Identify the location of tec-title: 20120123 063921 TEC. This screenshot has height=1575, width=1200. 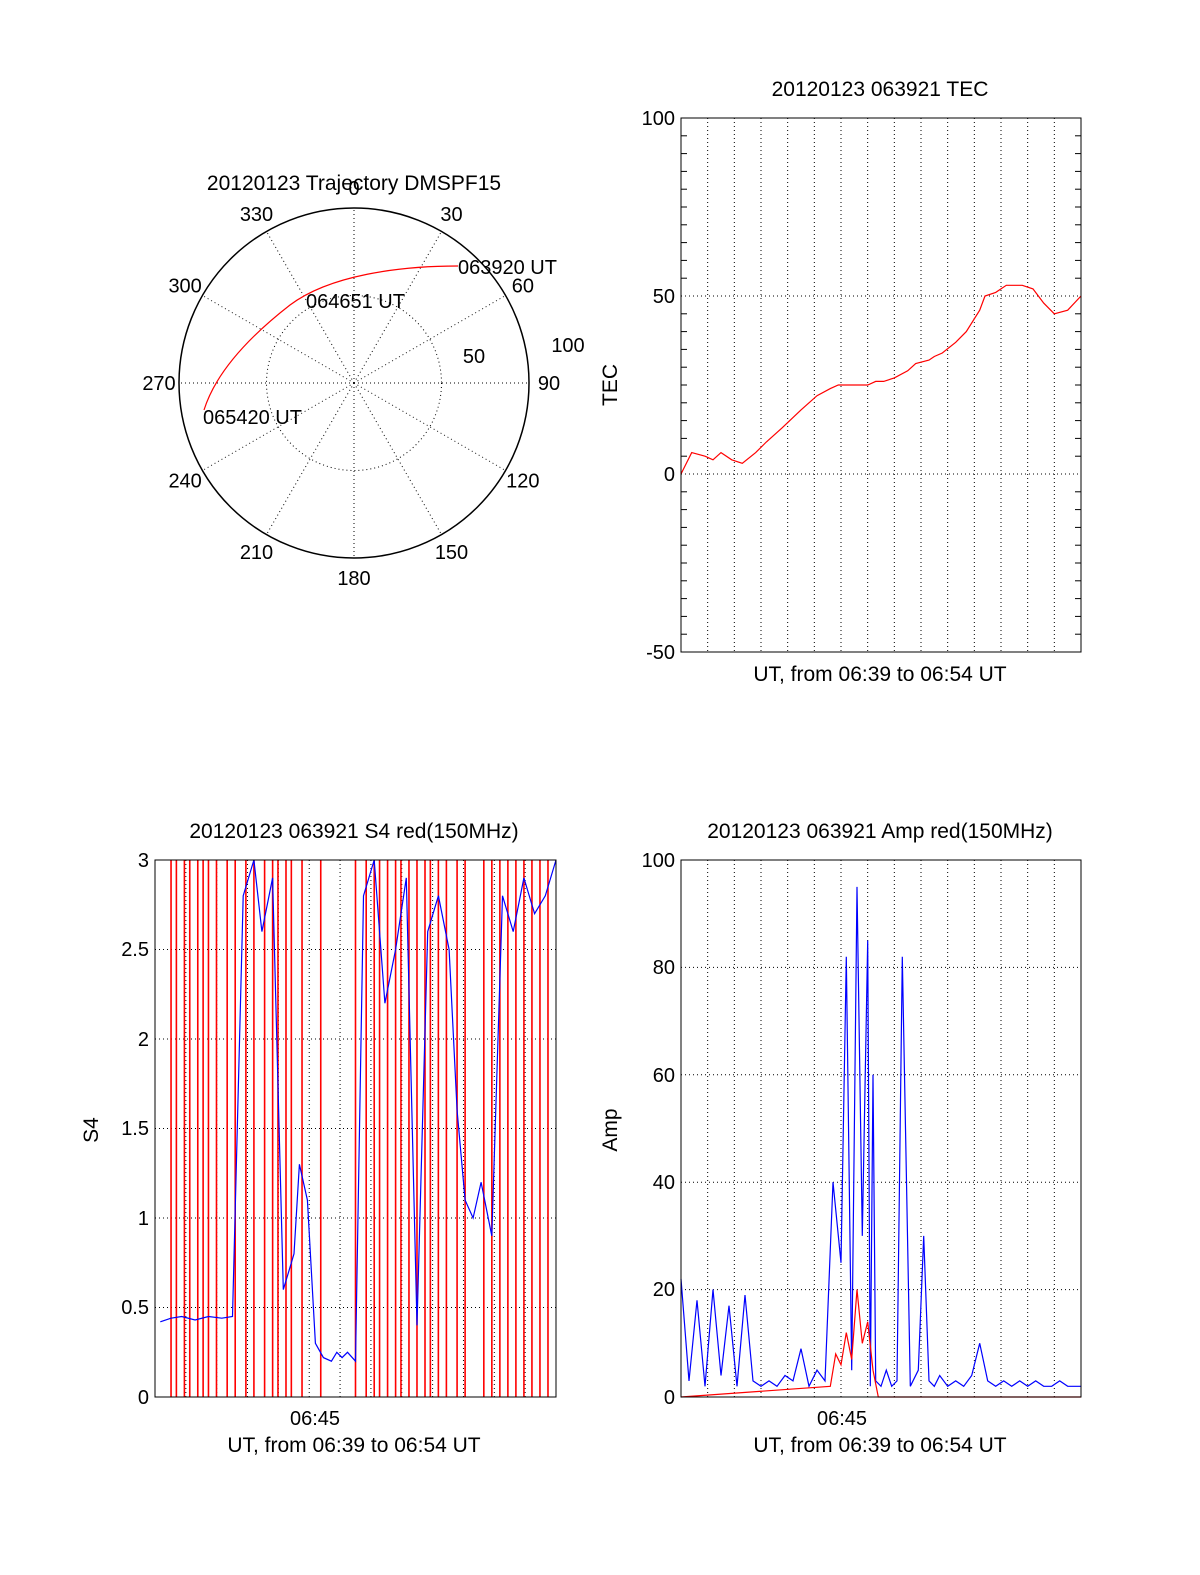
(880, 89).